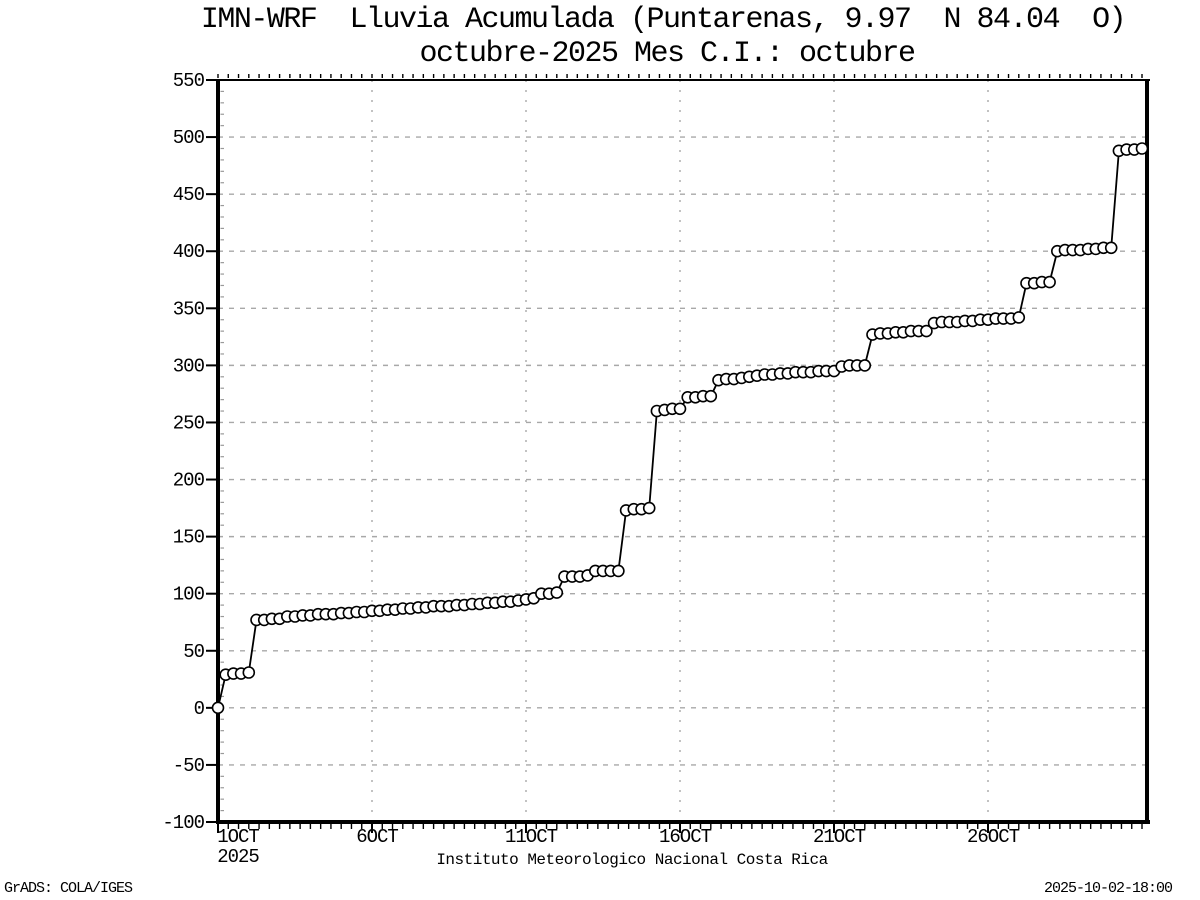 Image resolution: width=1200 pixels, height=900 pixels. What do you see at coordinates (68, 888) in the screenshot?
I see `grads-credit-label: GrADS: COLA/IGES` at bounding box center [68, 888].